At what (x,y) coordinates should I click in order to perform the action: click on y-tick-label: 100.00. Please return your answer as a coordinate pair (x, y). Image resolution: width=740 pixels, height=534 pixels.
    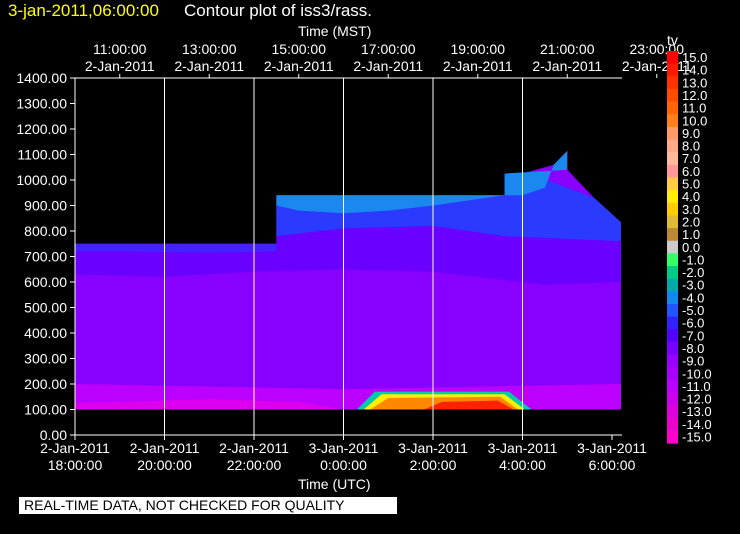
    Looking at the image, I should click on (45, 410).